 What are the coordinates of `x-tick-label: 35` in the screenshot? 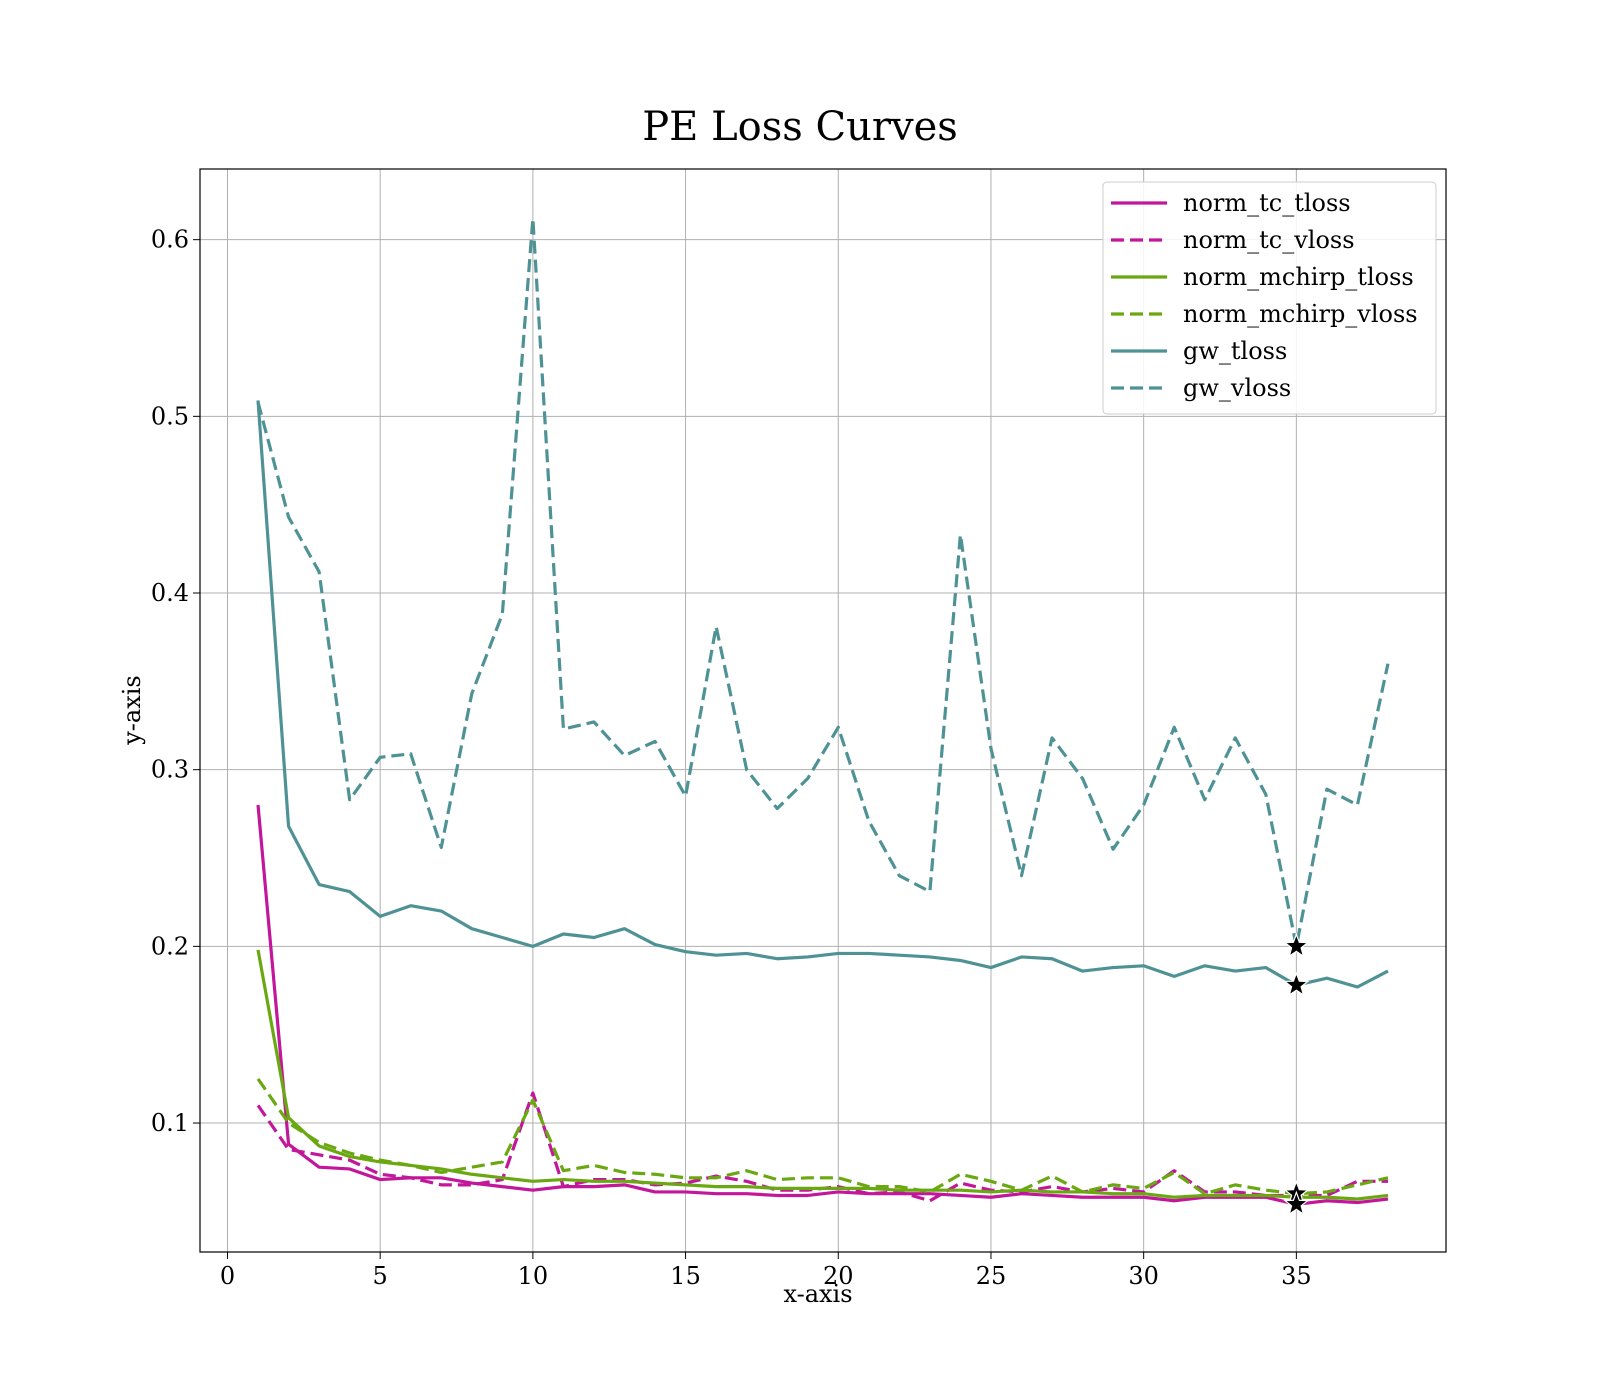 It's located at (1296, 1276).